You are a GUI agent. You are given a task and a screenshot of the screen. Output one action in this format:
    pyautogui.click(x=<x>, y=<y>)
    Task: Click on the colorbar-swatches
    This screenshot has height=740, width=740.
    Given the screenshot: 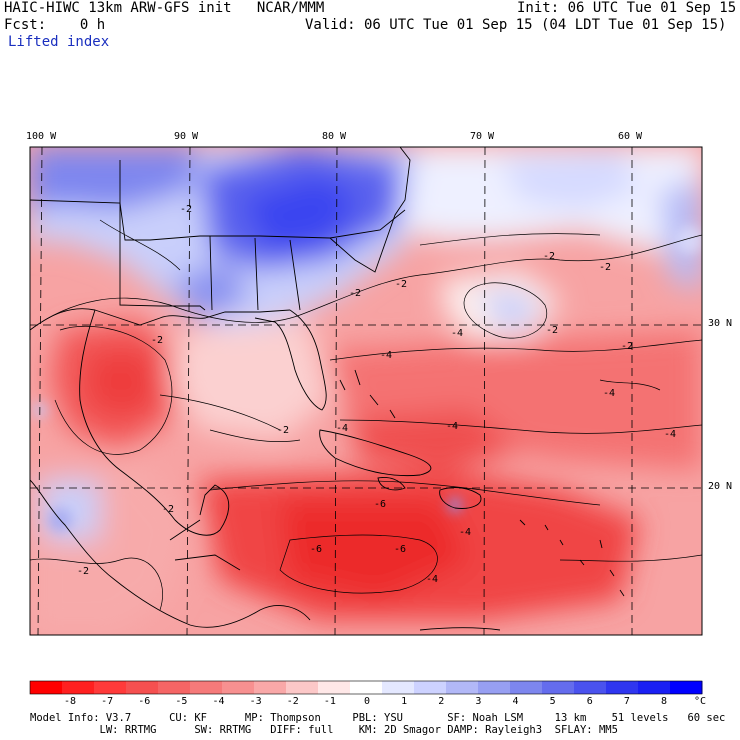 What is the action you would take?
    pyautogui.click(x=366, y=687)
    